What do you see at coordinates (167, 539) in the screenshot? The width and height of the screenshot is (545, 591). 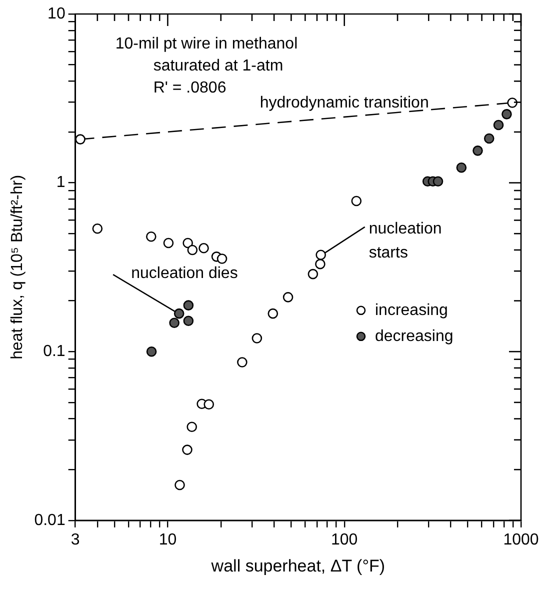 I see `x-tick-label: 10` at bounding box center [167, 539].